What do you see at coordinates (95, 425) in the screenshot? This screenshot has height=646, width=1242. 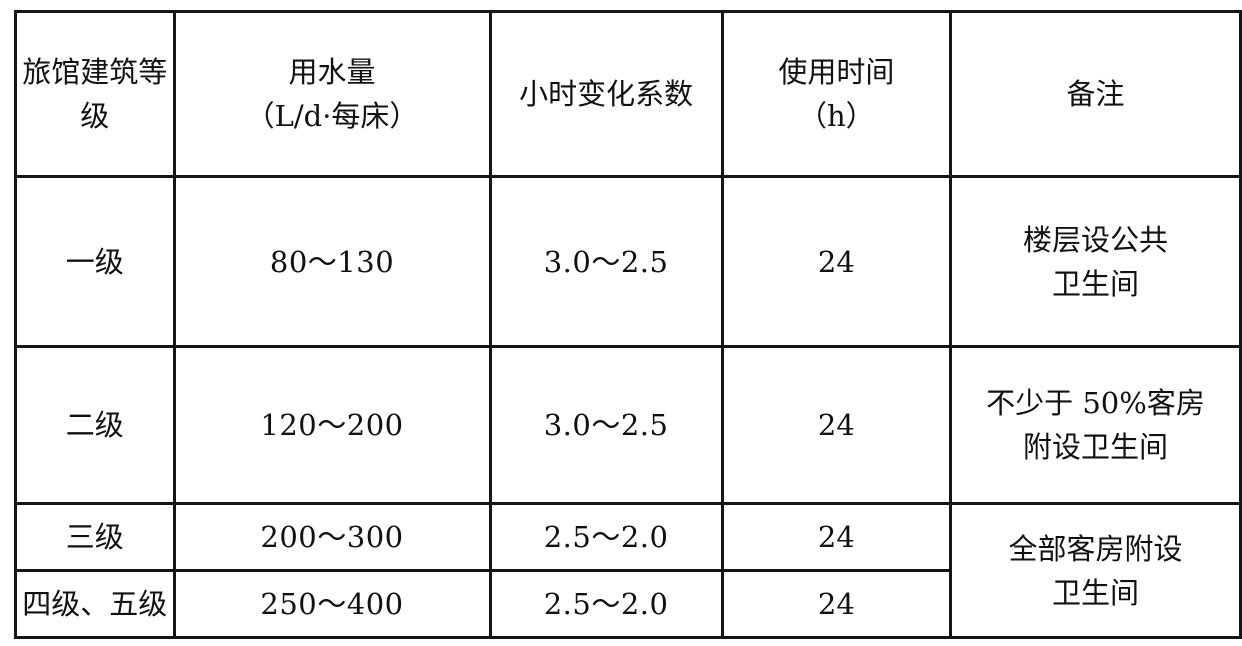 I see `grade-cell: 二级` at bounding box center [95, 425].